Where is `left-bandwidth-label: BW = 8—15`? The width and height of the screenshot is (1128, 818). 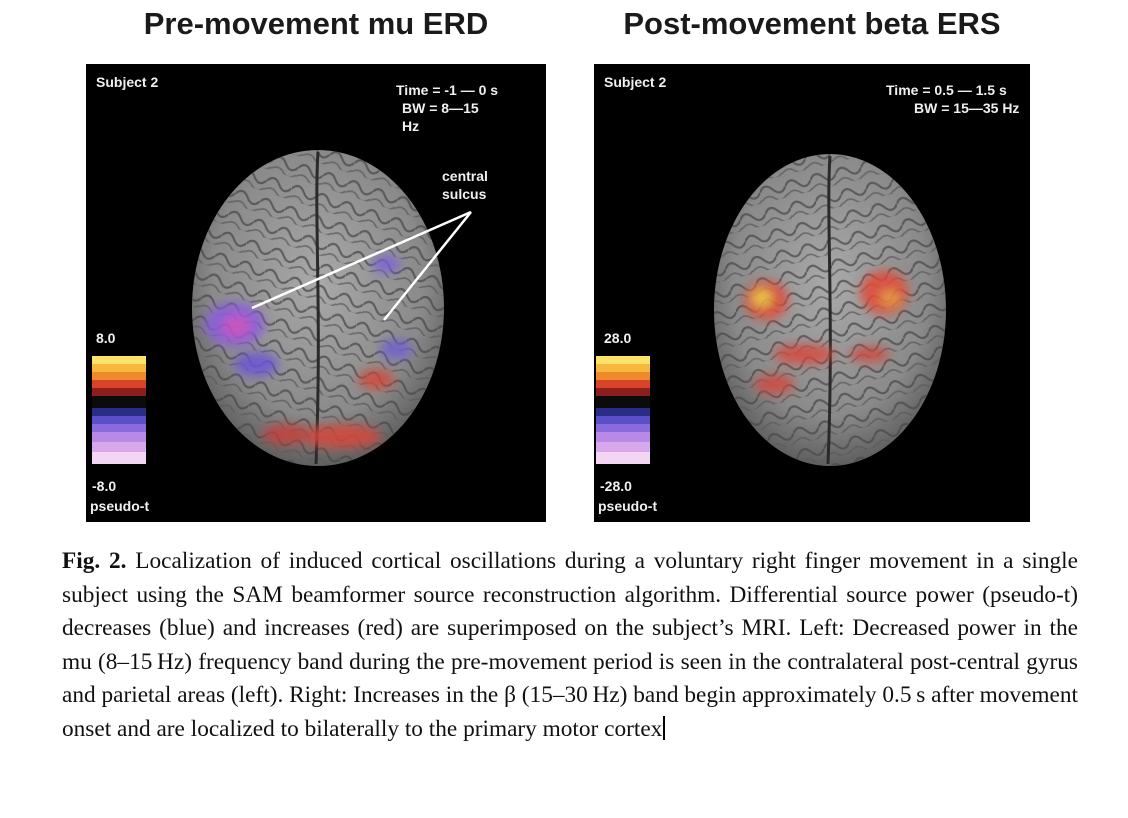
left-bandwidth-label: BW = 8—15 is located at coordinates (440, 108).